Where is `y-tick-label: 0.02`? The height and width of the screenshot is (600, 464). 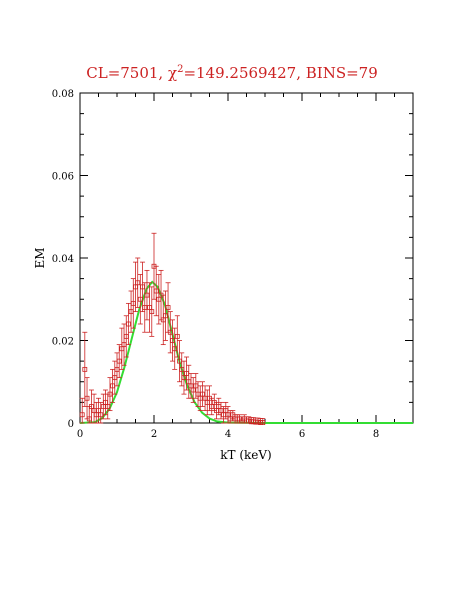 y-tick-label: 0.02 is located at coordinates (63, 342).